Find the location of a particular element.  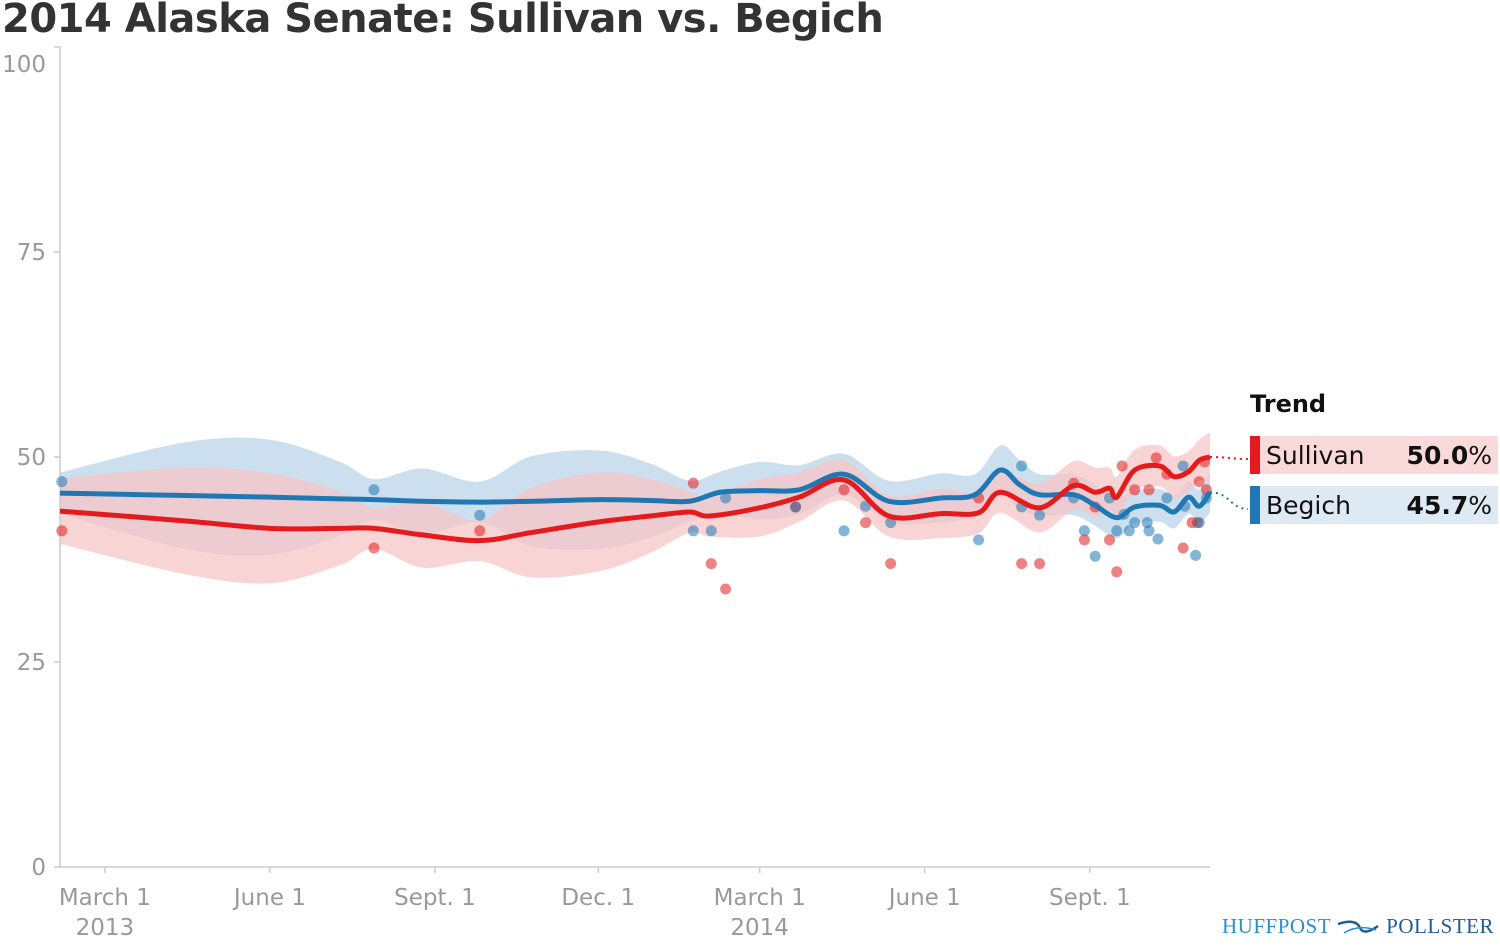

x-tick-year-label: 2013 is located at coordinates (105, 928).